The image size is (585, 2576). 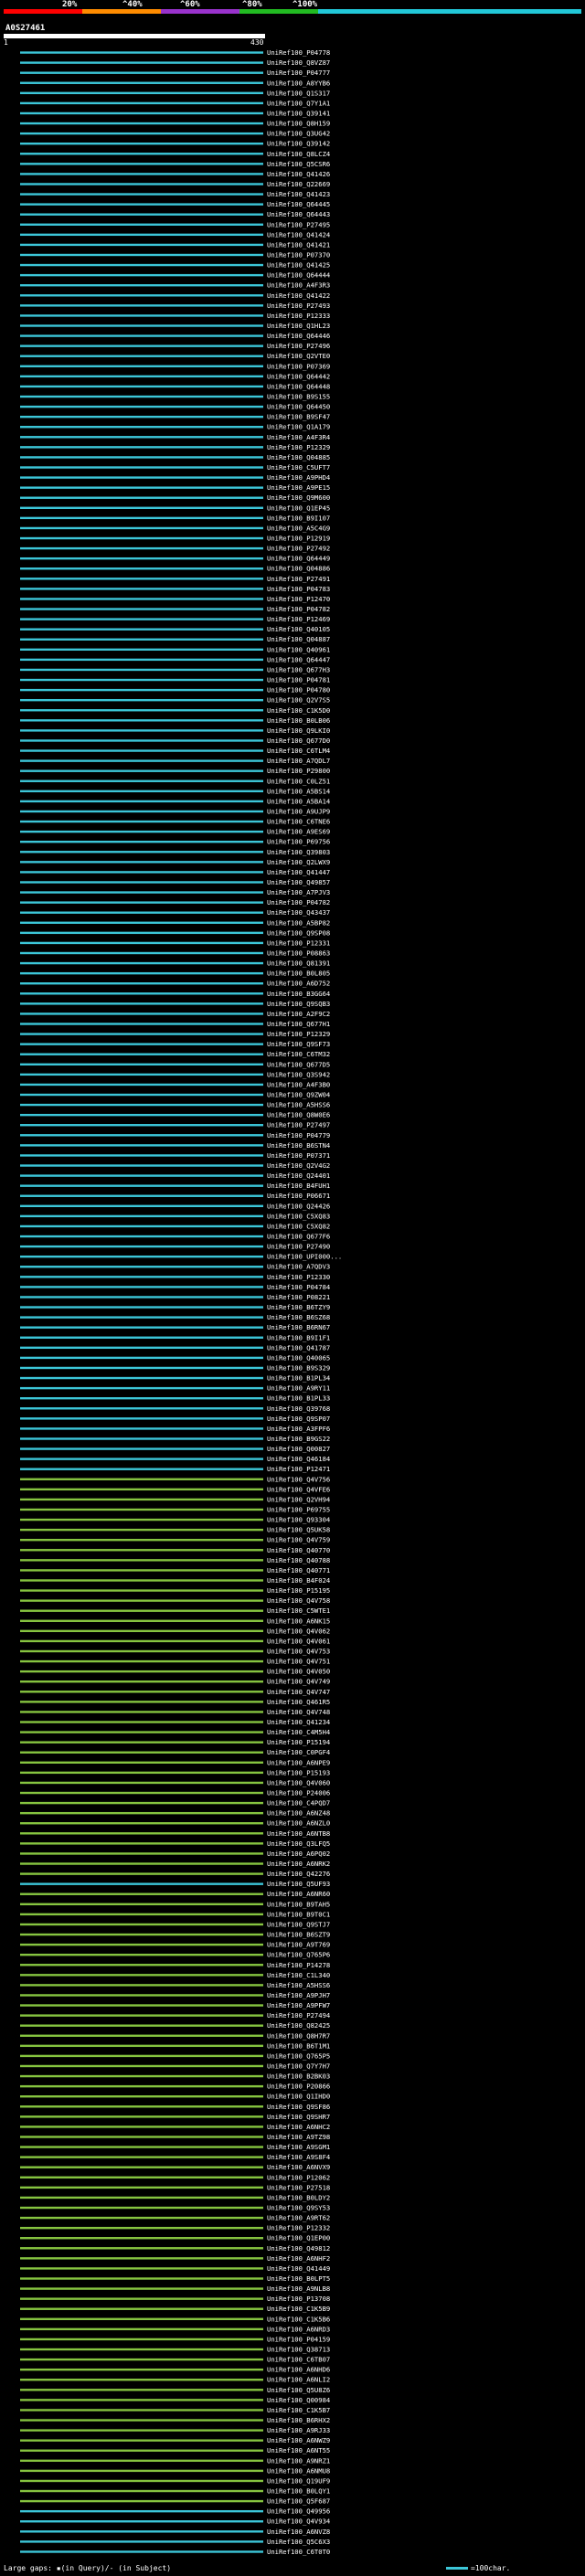 I want to click on hit-label: UniRef100_B6STN4, so click(x=299, y=1145).